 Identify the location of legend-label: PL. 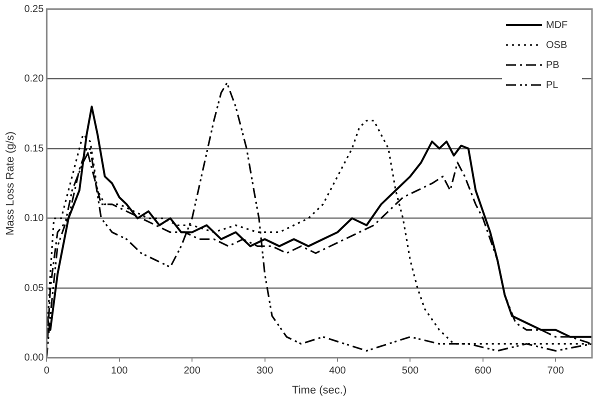
(552, 85).